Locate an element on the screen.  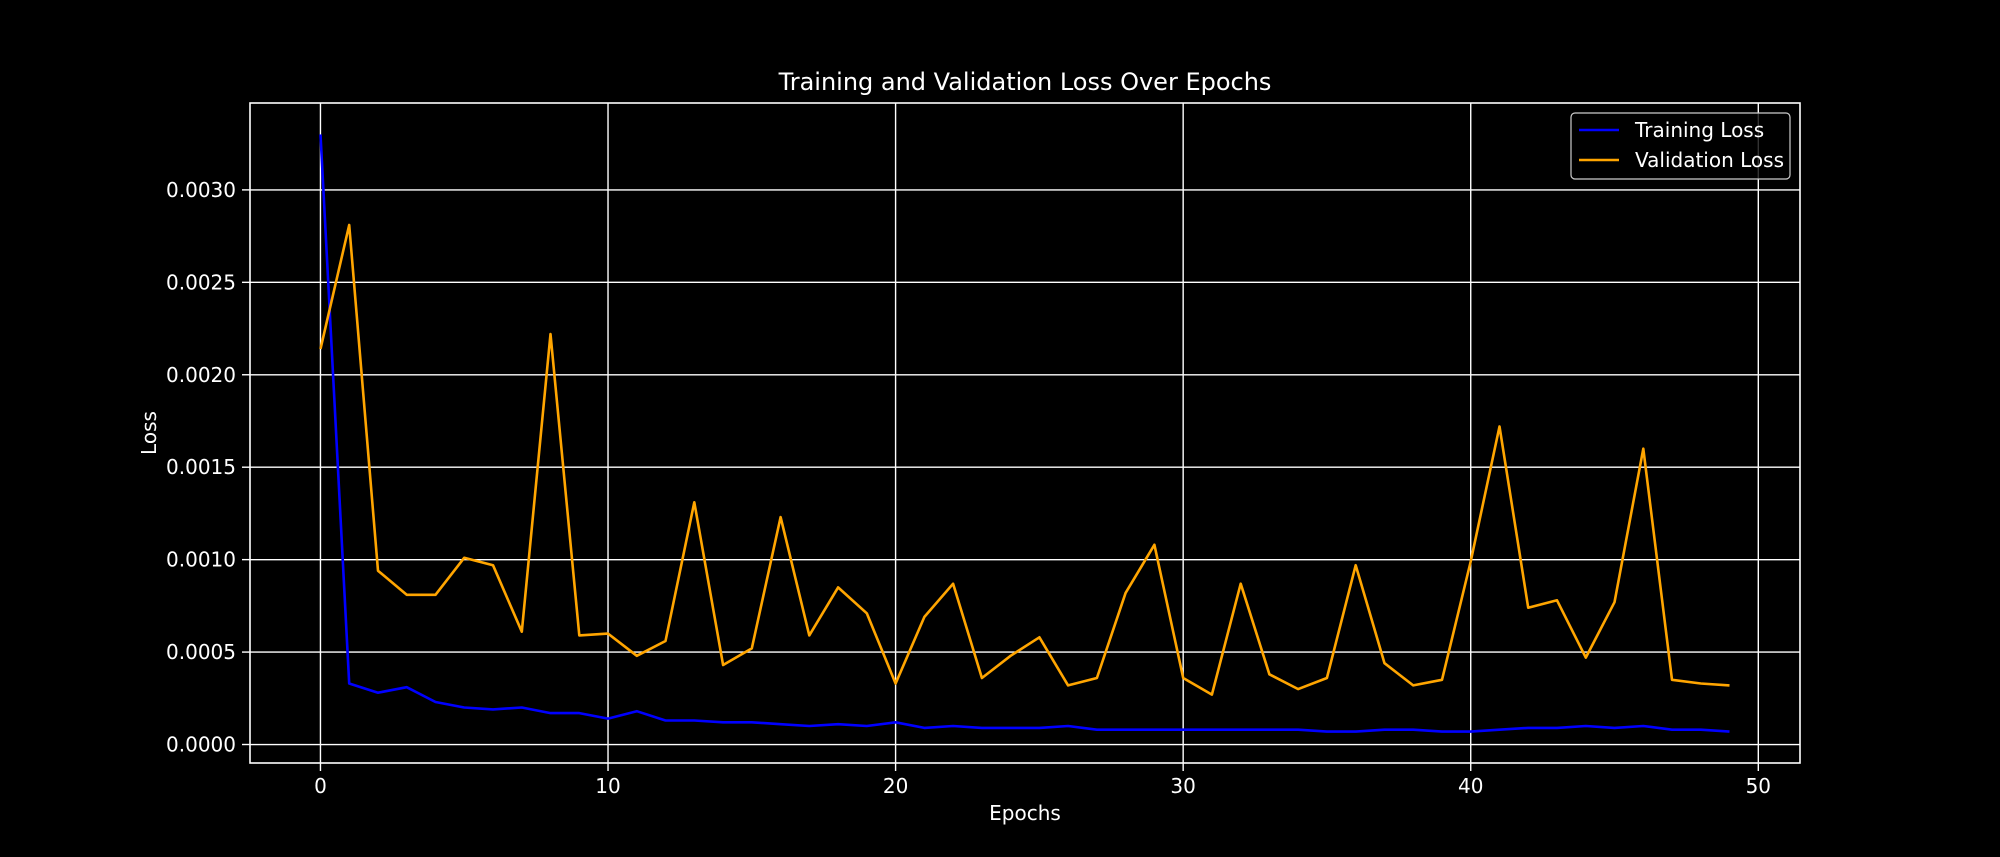
y-tick-label: 0.0005 is located at coordinates (201, 652).